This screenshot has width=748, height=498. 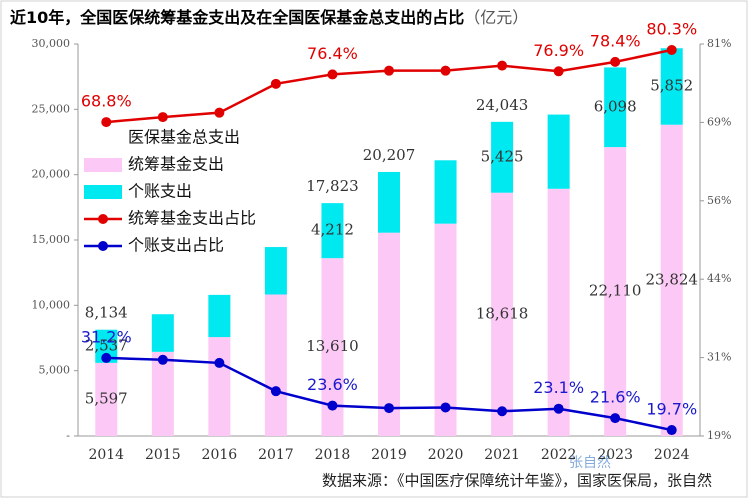 I want to click on total-label: 8,134, so click(x=106, y=313).